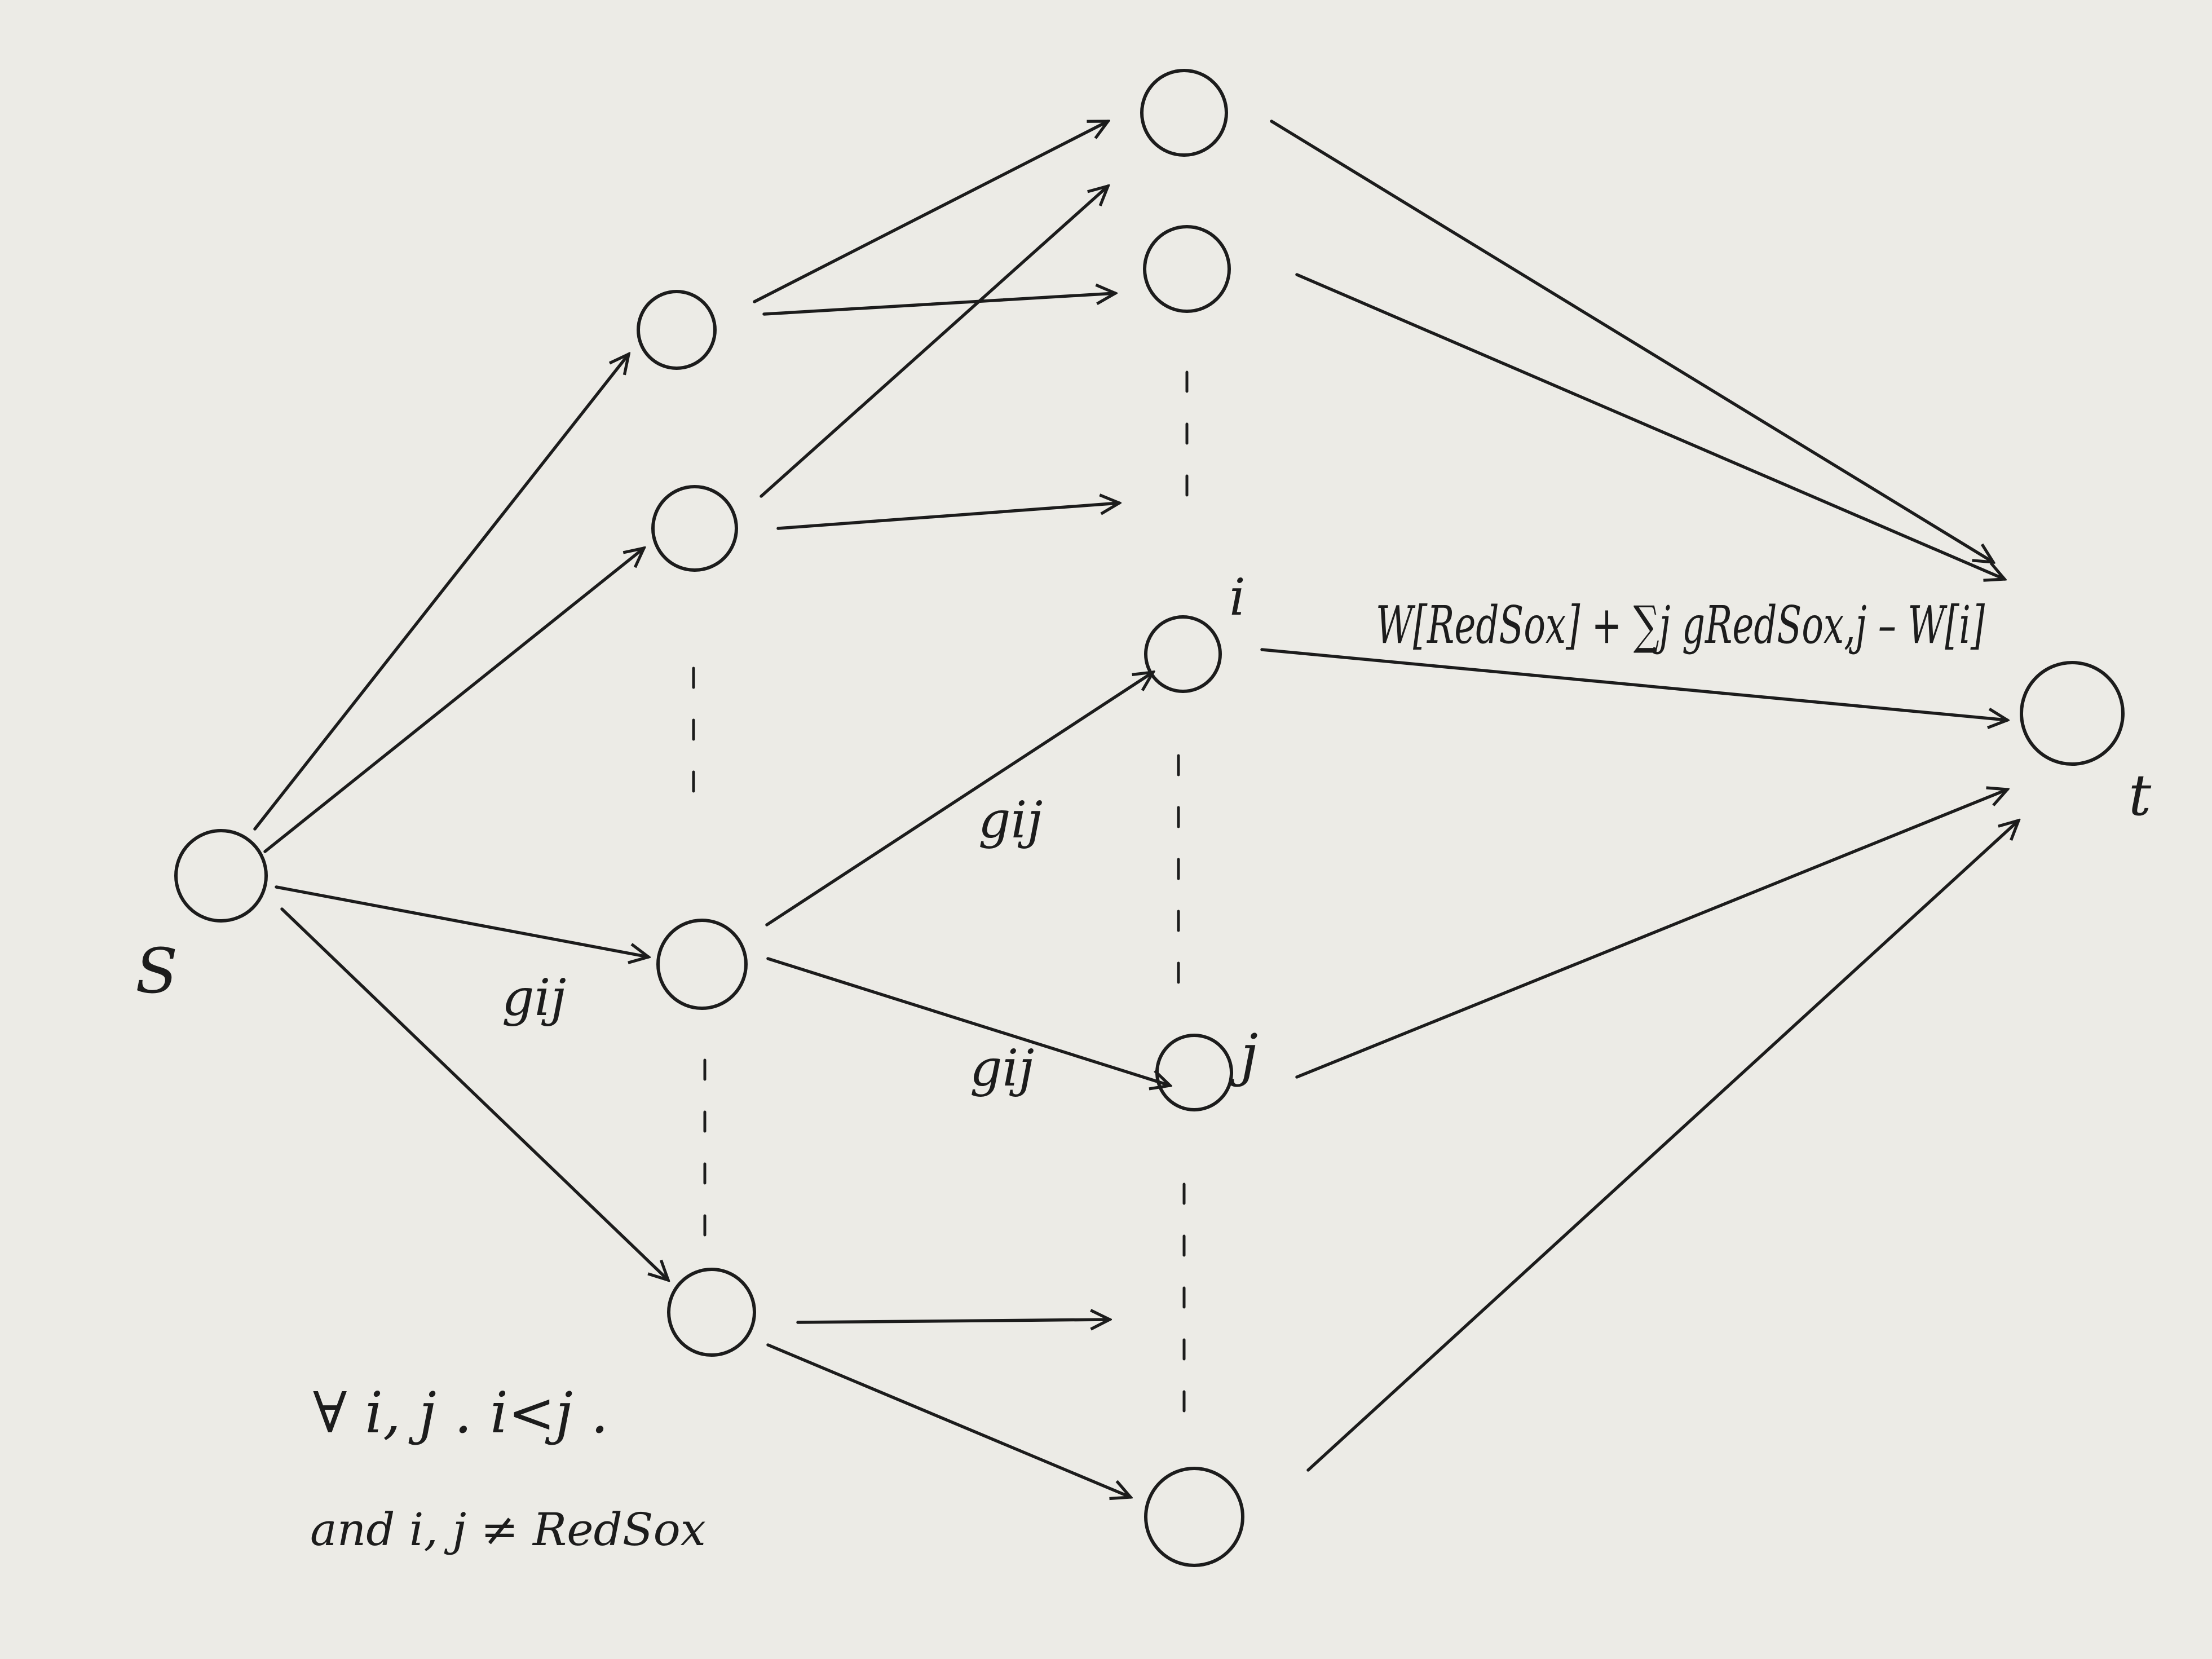 The width and height of the screenshot is (2212, 1659). Describe the element at coordinates (1663, 1146) in the screenshot. I see `edge-team-5-to-sink` at that location.